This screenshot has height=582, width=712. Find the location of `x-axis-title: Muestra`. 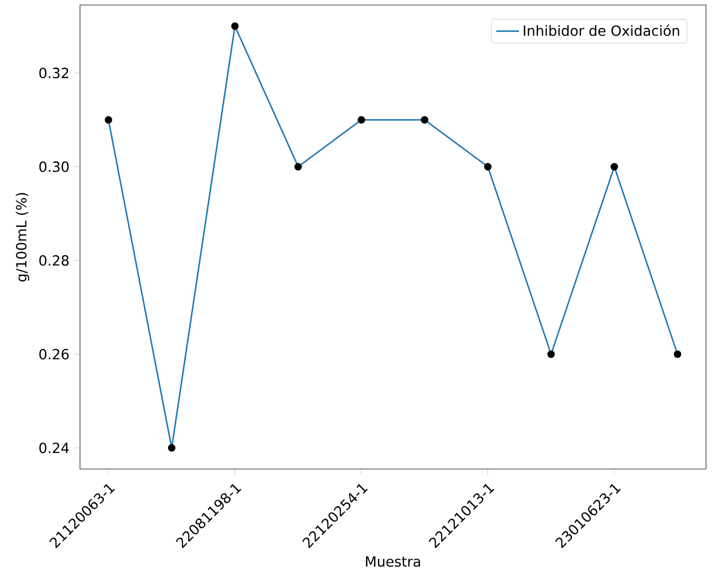

x-axis-title: Muestra is located at coordinates (393, 561).